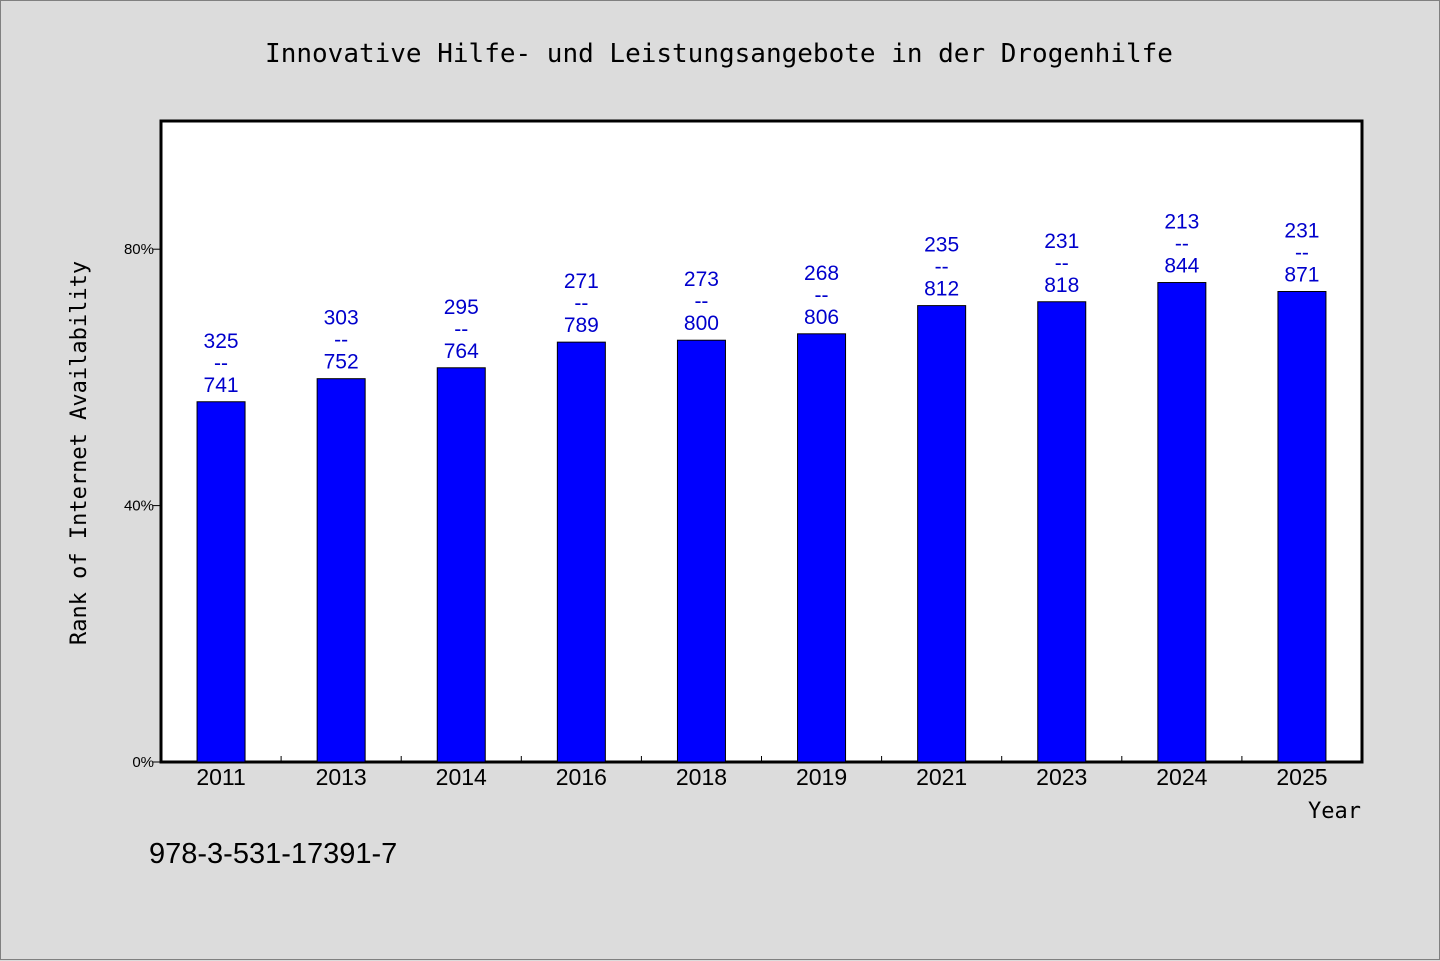  Describe the element at coordinates (461, 307) in the screenshot. I see `data-label: 295` at that location.